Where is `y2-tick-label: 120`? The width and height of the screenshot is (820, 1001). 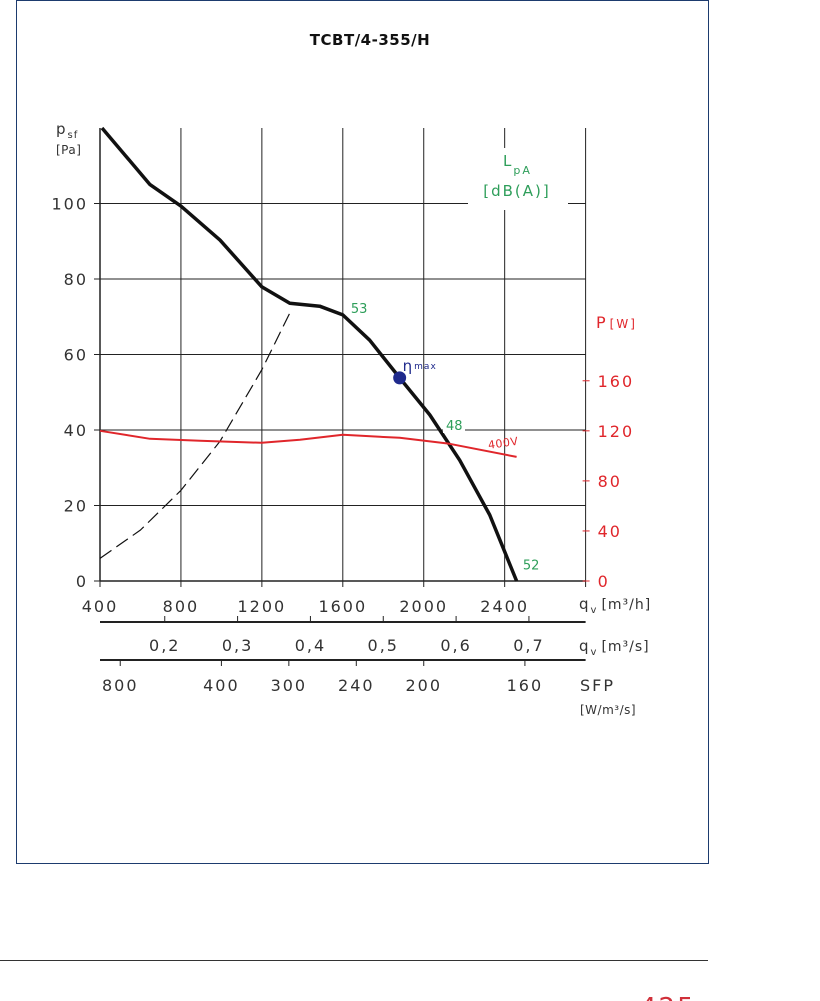 y2-tick-label: 120 is located at coordinates (616, 431).